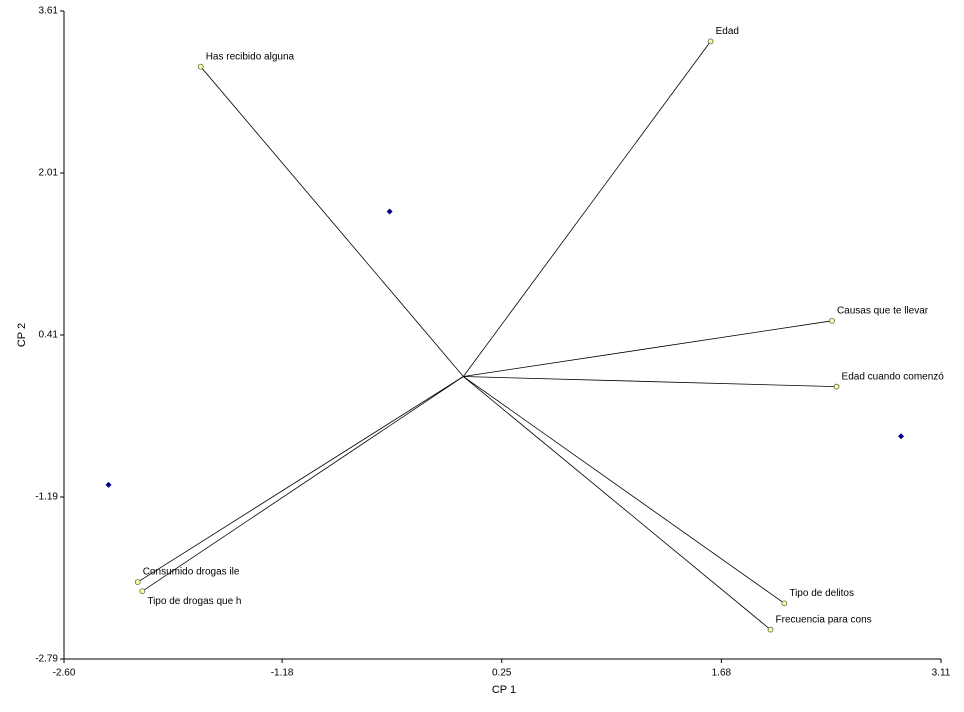 This screenshot has width=964, height=712. I want to click on variable-label: Causas que te llevar, so click(883, 310).